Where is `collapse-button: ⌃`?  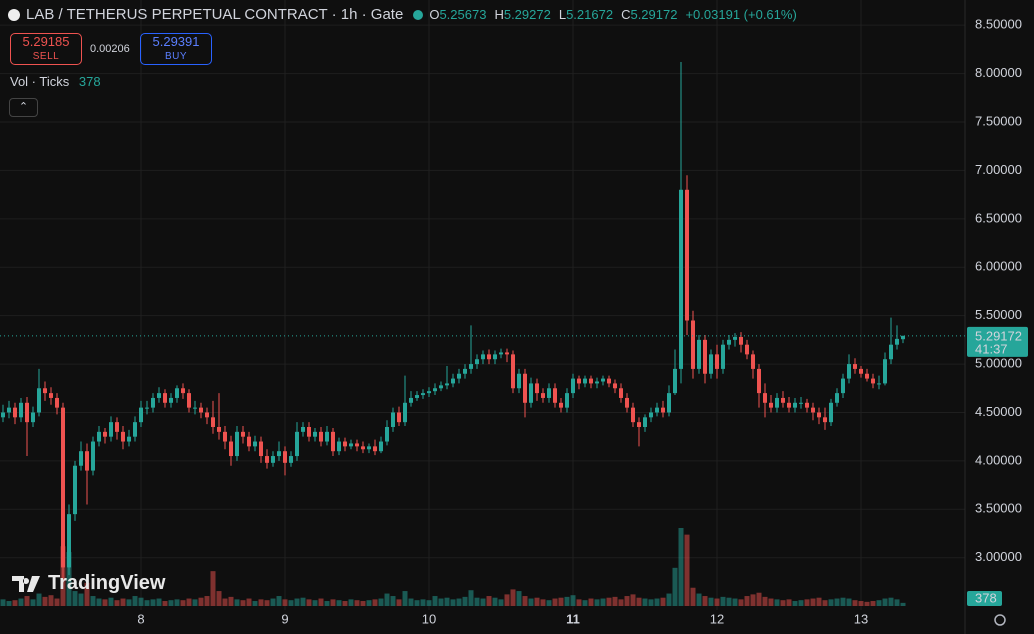
collapse-button: ⌃ is located at coordinates (23, 107).